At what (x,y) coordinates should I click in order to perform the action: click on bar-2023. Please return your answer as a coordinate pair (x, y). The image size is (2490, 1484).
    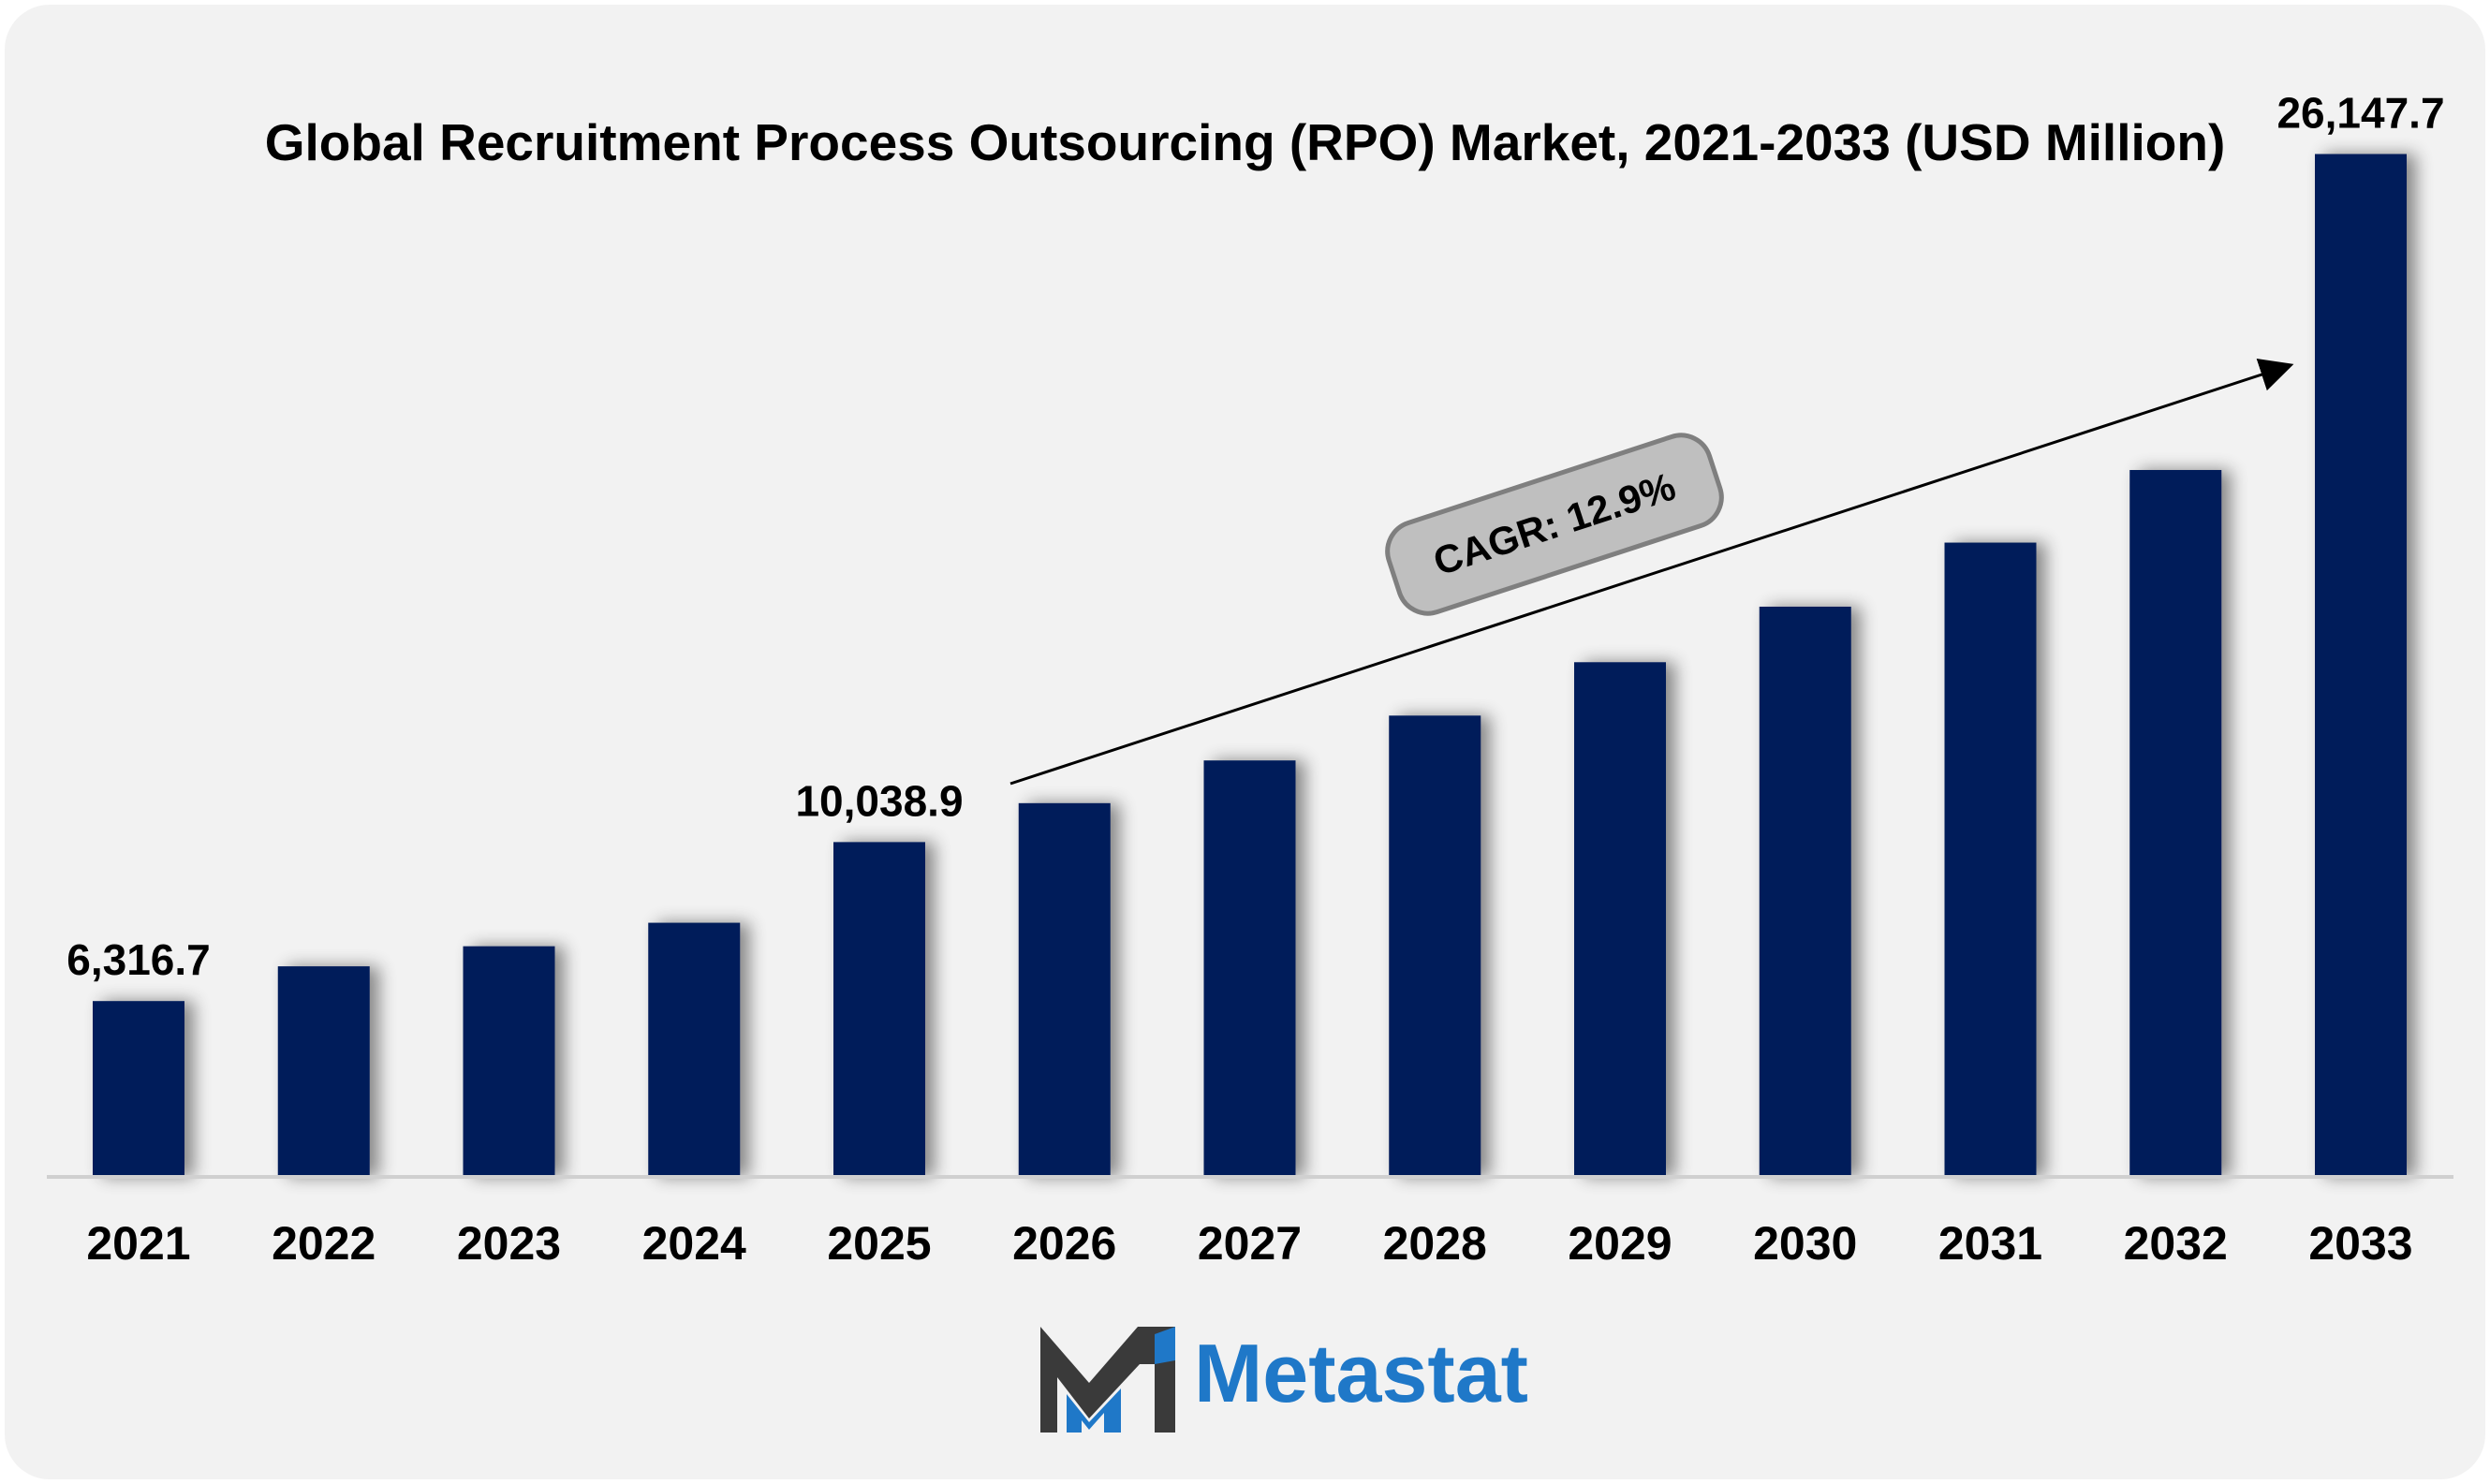
    Looking at the image, I should click on (509, 1061).